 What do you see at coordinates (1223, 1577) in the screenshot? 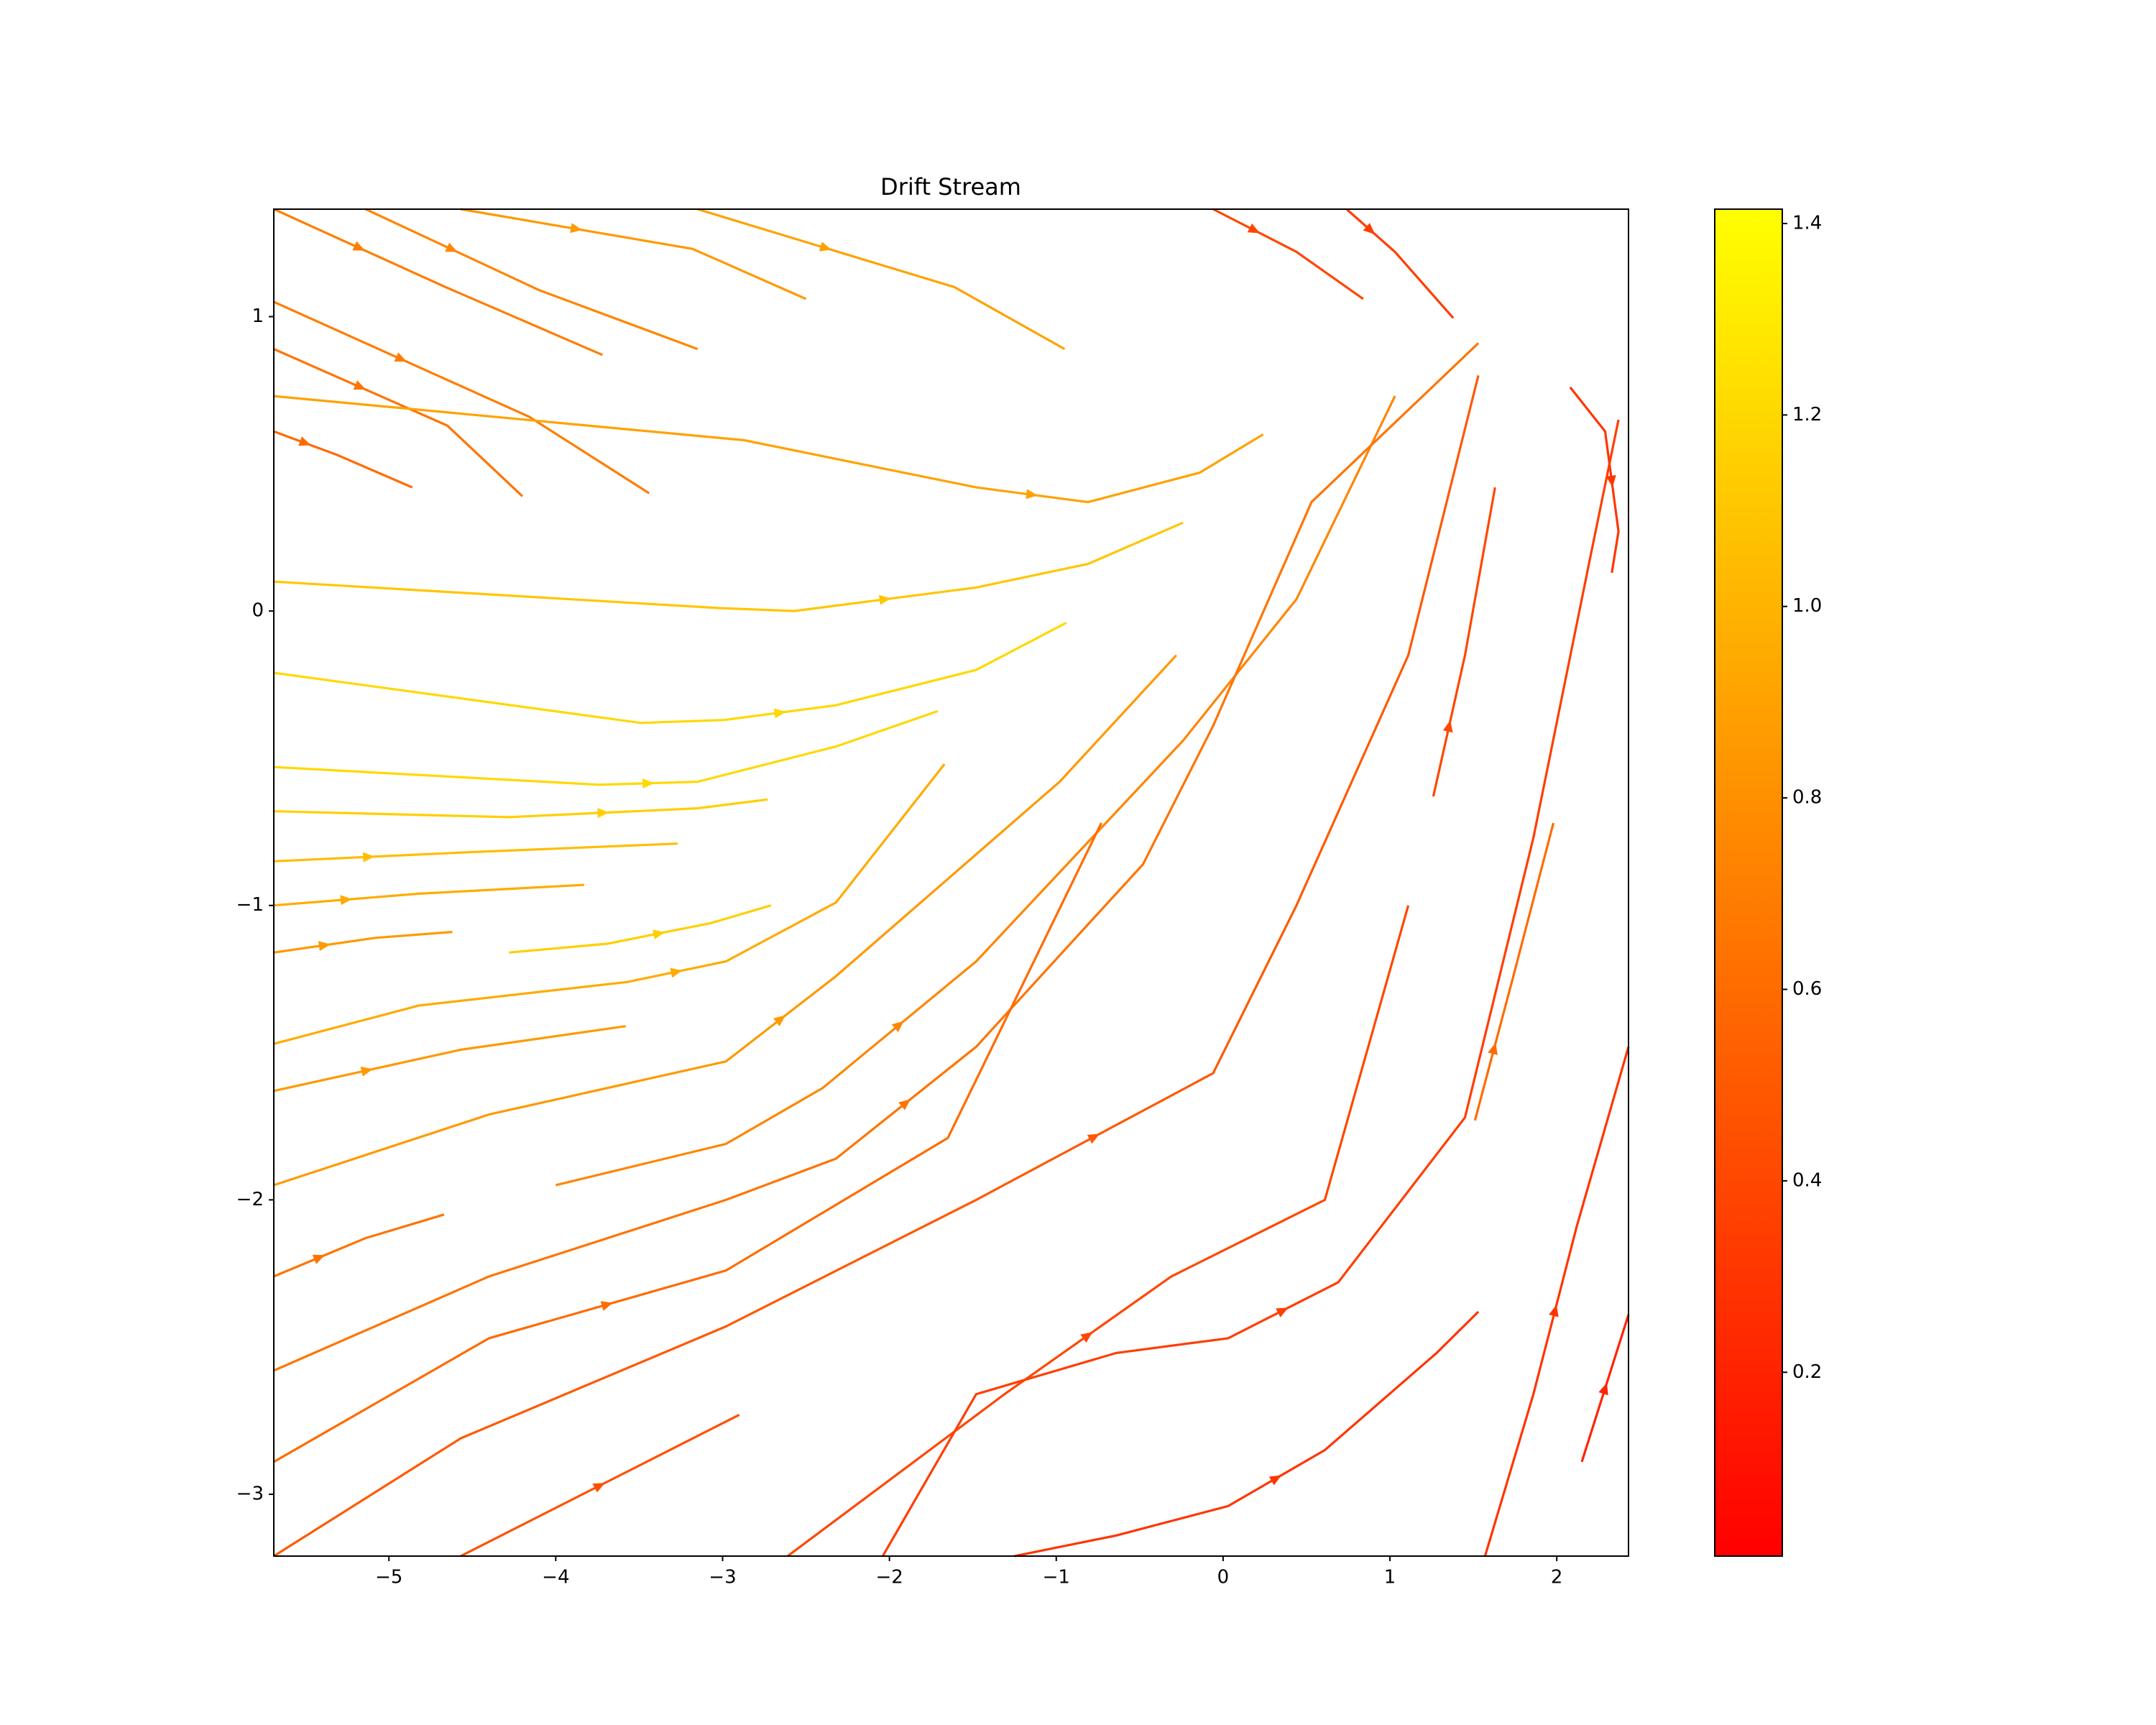
I see `x-tick-label: 0` at bounding box center [1223, 1577].